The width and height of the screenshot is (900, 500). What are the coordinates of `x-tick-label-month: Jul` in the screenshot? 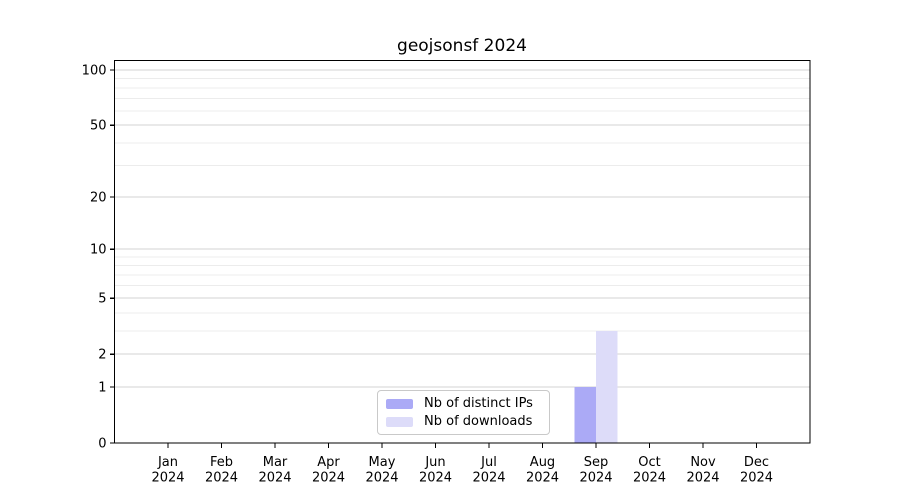 It's located at (488, 462).